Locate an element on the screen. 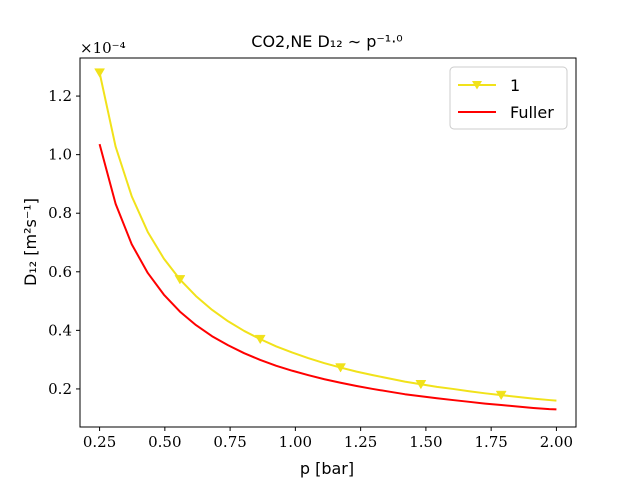  legend: 1 Fuller is located at coordinates (508, 98).